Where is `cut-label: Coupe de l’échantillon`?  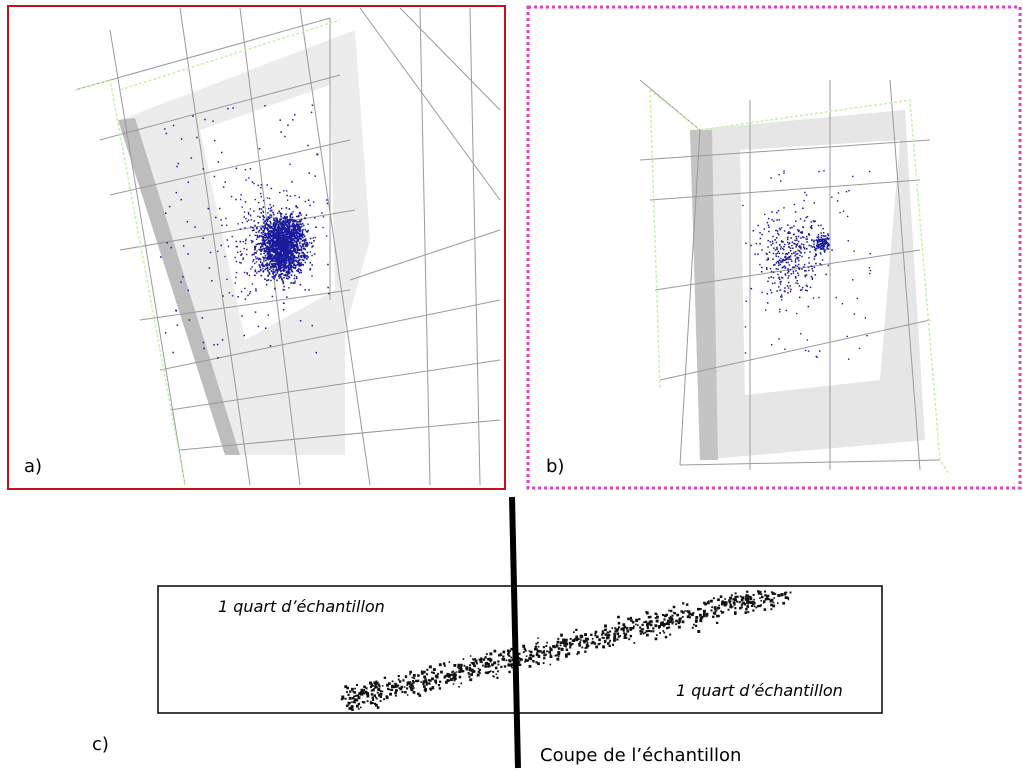 cut-label: Coupe de l’échantillon is located at coordinates (640, 755).